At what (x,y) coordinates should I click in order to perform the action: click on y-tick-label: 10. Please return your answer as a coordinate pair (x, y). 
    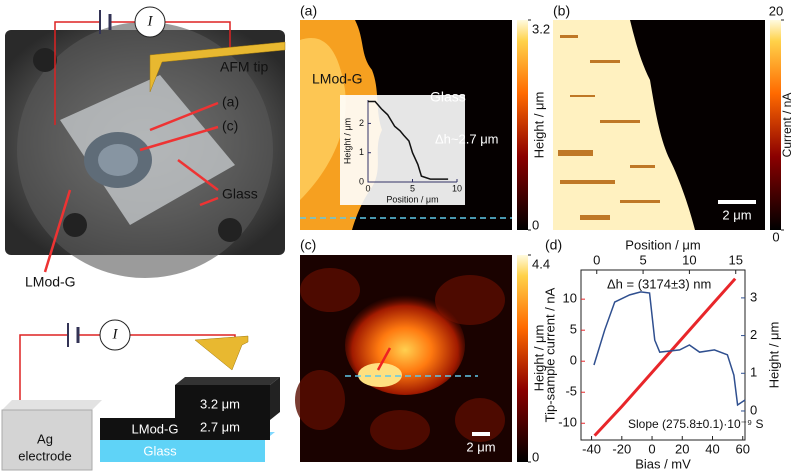
    Looking at the image, I should click on (570, 298).